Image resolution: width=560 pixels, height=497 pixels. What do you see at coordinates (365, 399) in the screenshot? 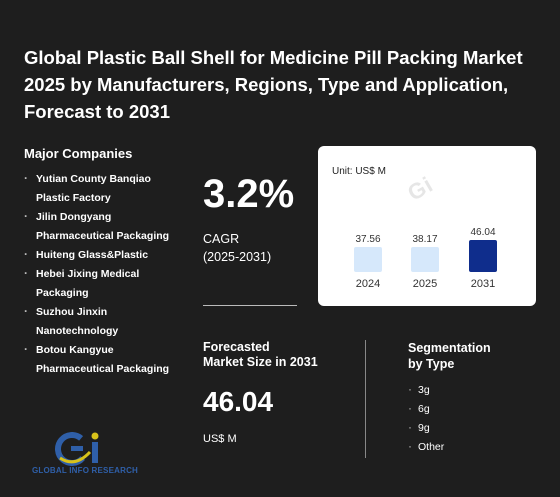
I see `divider-vertical` at bounding box center [365, 399].